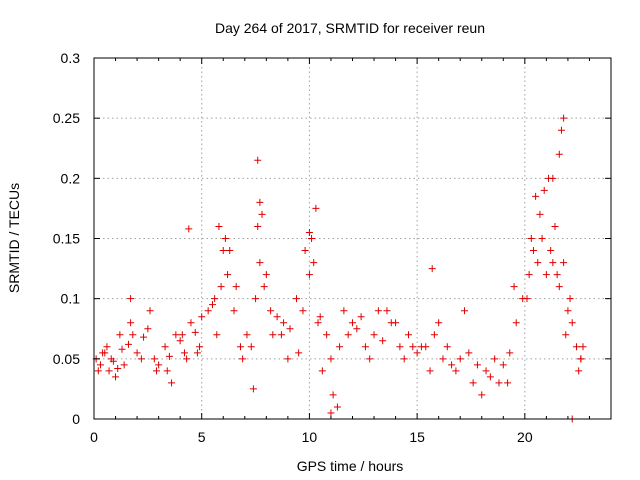  I want to click on x-tick-label: 0, so click(94, 437).